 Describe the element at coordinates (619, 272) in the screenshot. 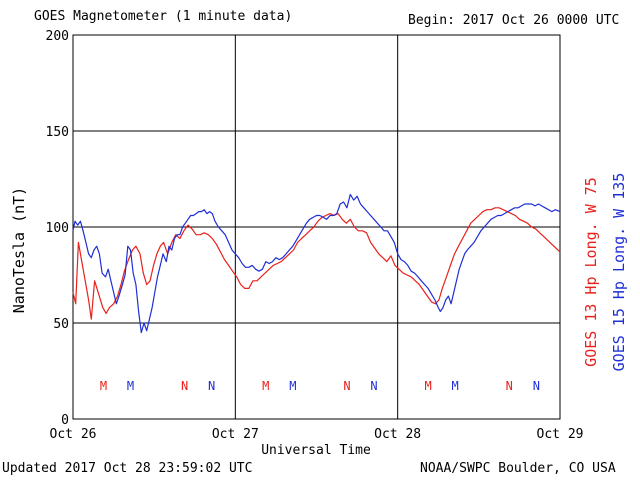

I see `legend-goes15: GOES 15 Hp Long. W 135` at that location.